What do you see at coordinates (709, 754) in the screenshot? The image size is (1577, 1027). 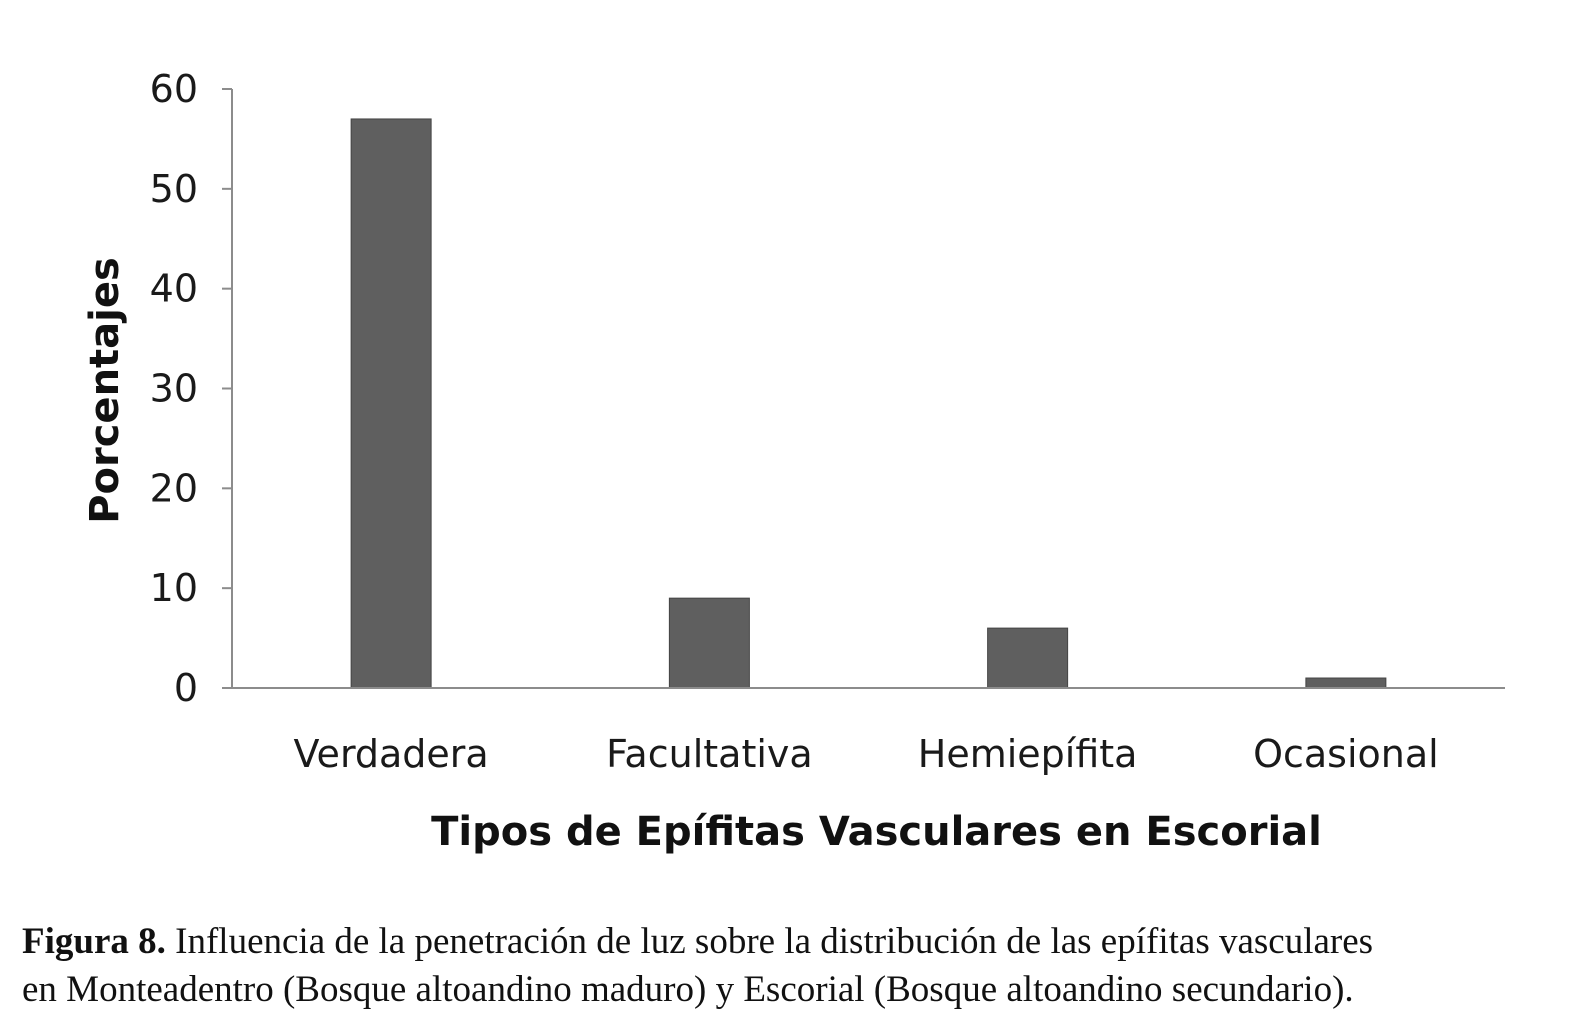 I see `x-tick-label: Facultativa` at bounding box center [709, 754].